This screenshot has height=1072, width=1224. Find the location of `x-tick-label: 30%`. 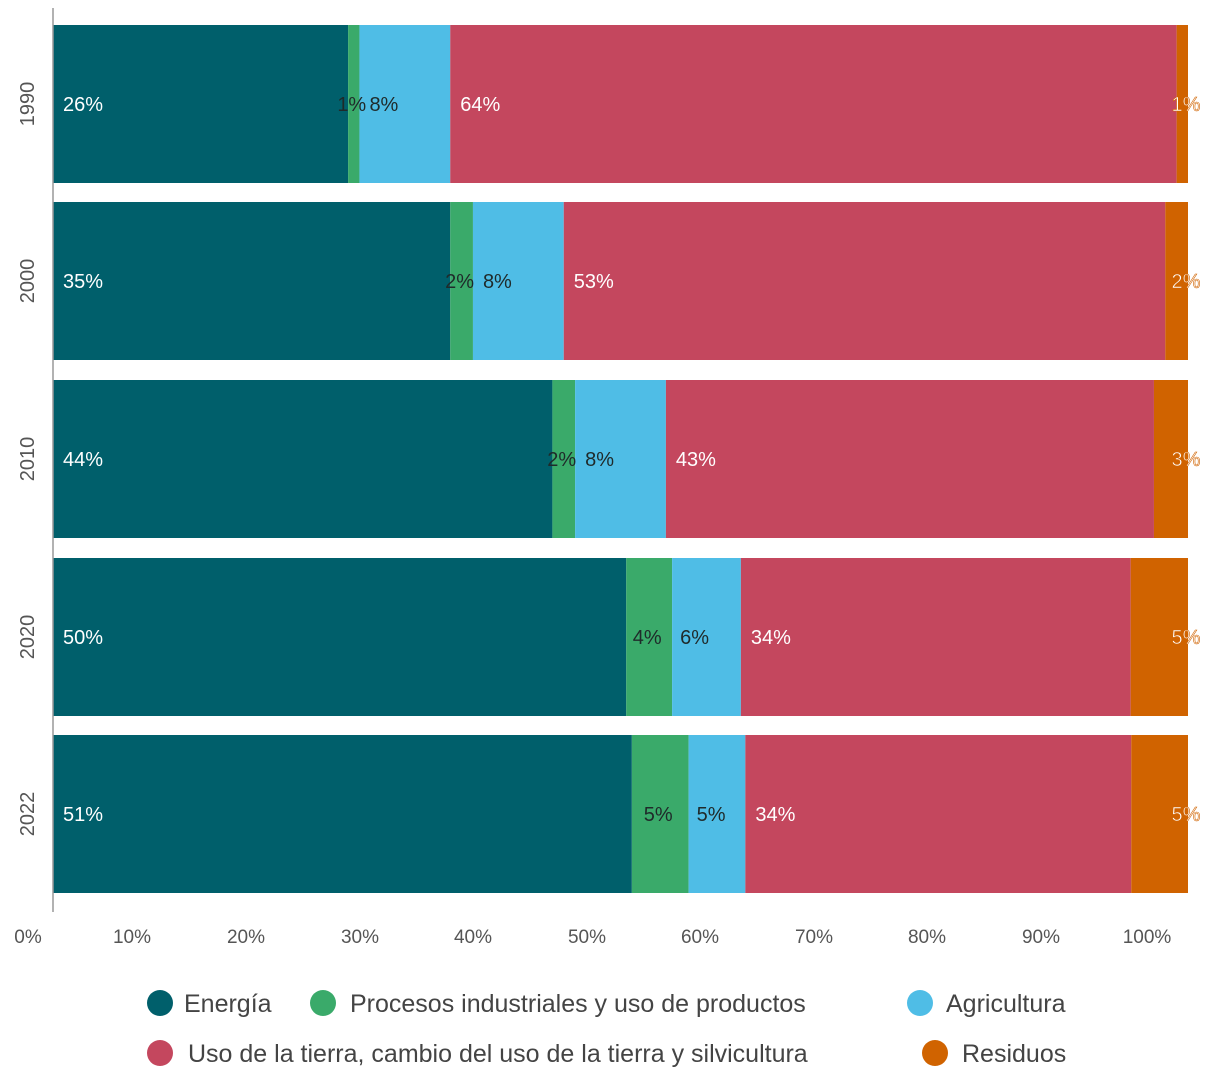

x-tick-label: 30% is located at coordinates (360, 937).